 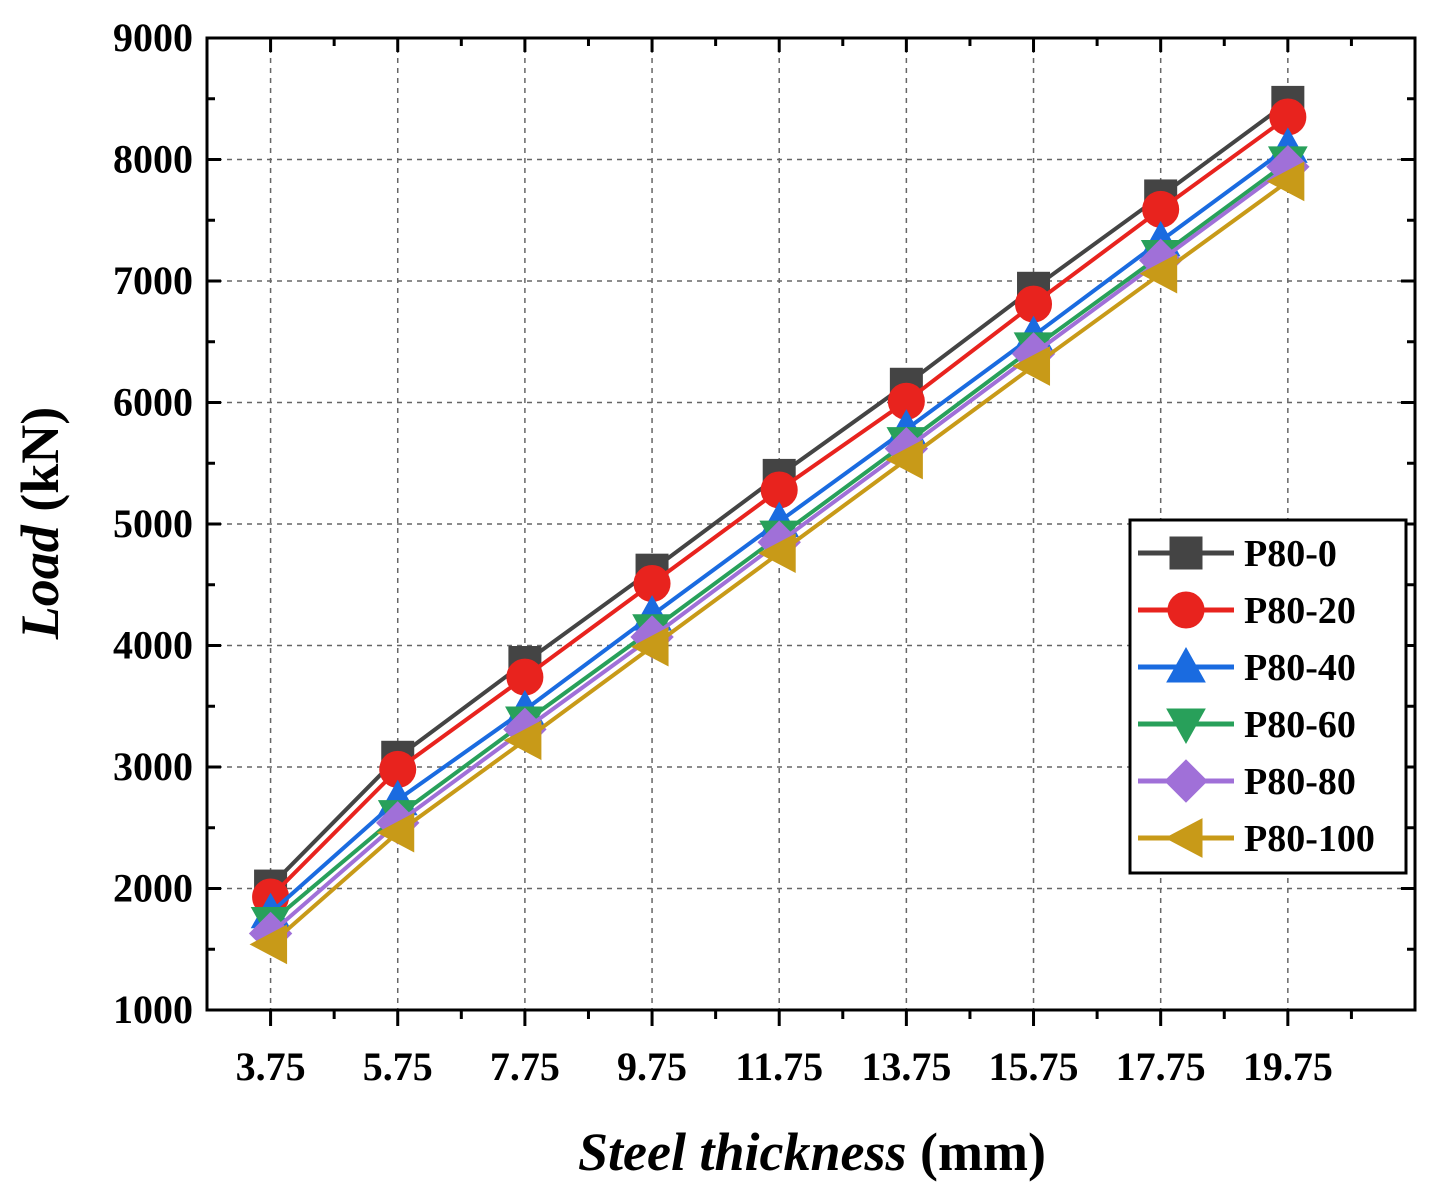 What do you see at coordinates (153, 280) in the screenshot?
I see `y-tick-label: 7000` at bounding box center [153, 280].